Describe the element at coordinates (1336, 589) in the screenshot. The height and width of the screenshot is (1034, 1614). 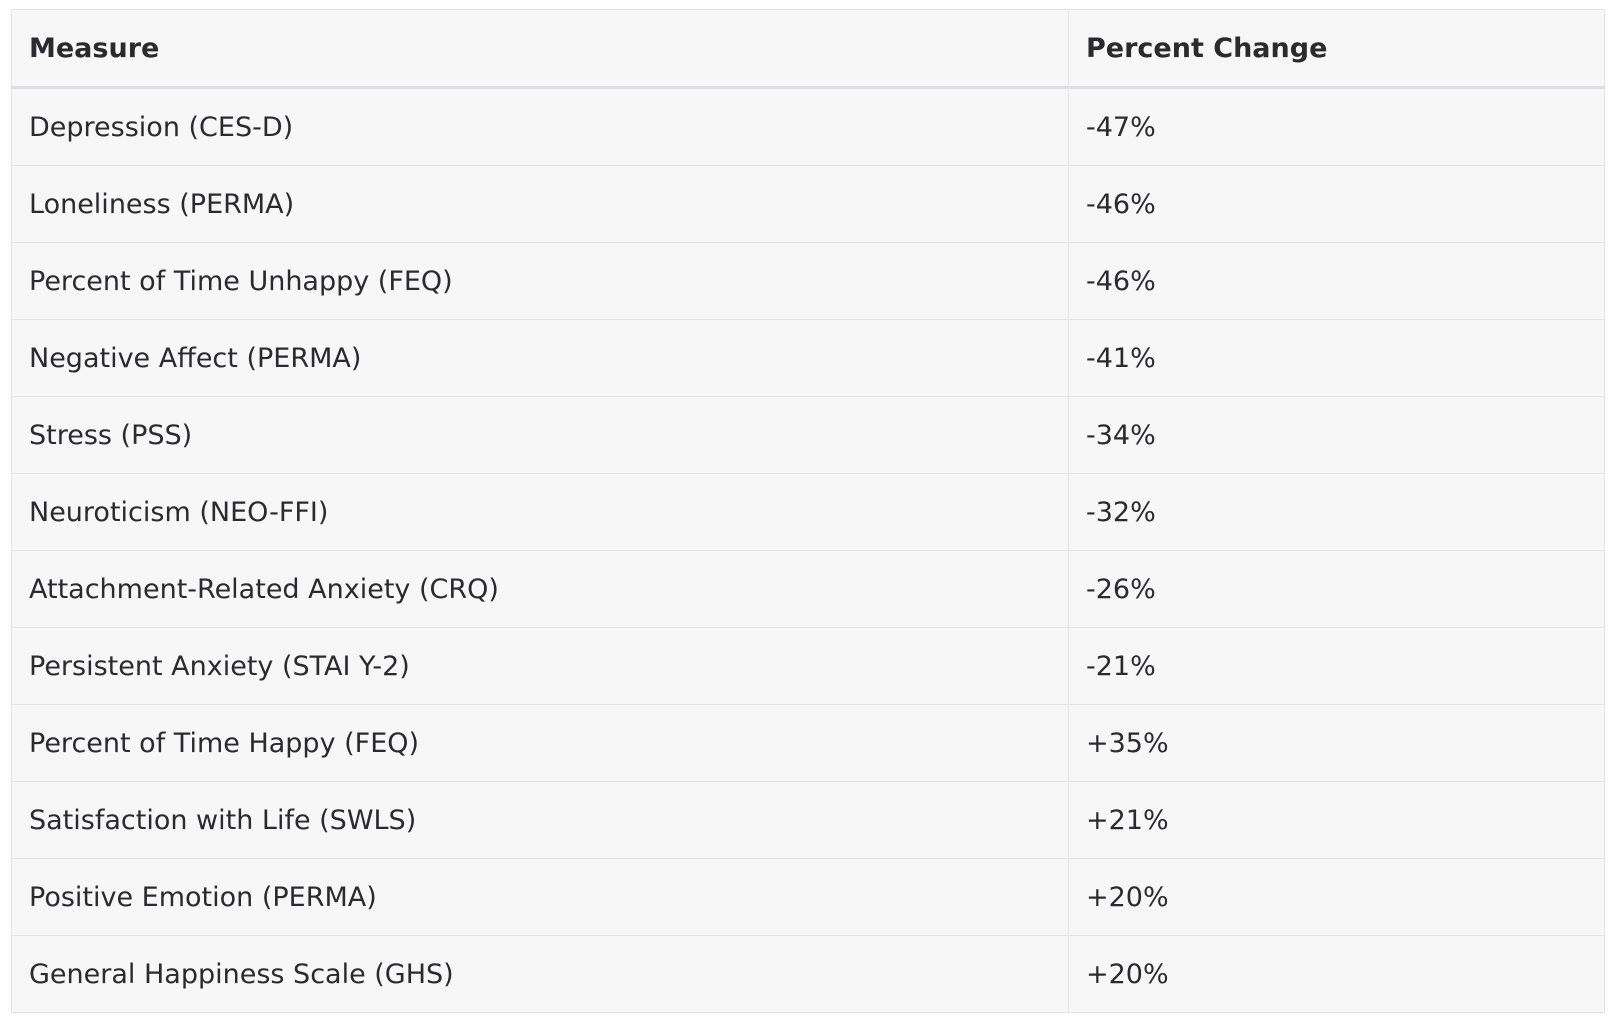
I see `percent-change-cell: -26%` at that location.